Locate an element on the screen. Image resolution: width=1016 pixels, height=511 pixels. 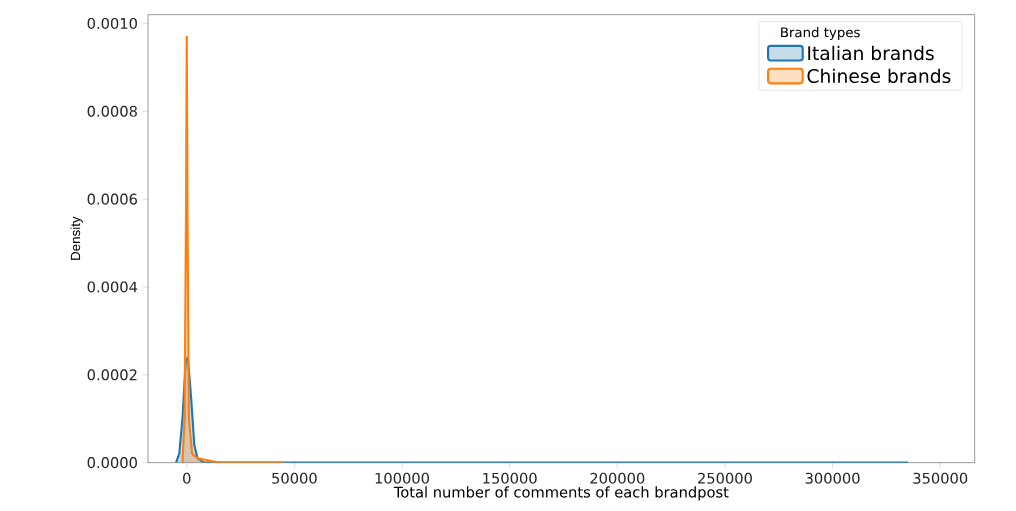
x-tick-label: 250000 is located at coordinates (725, 478).